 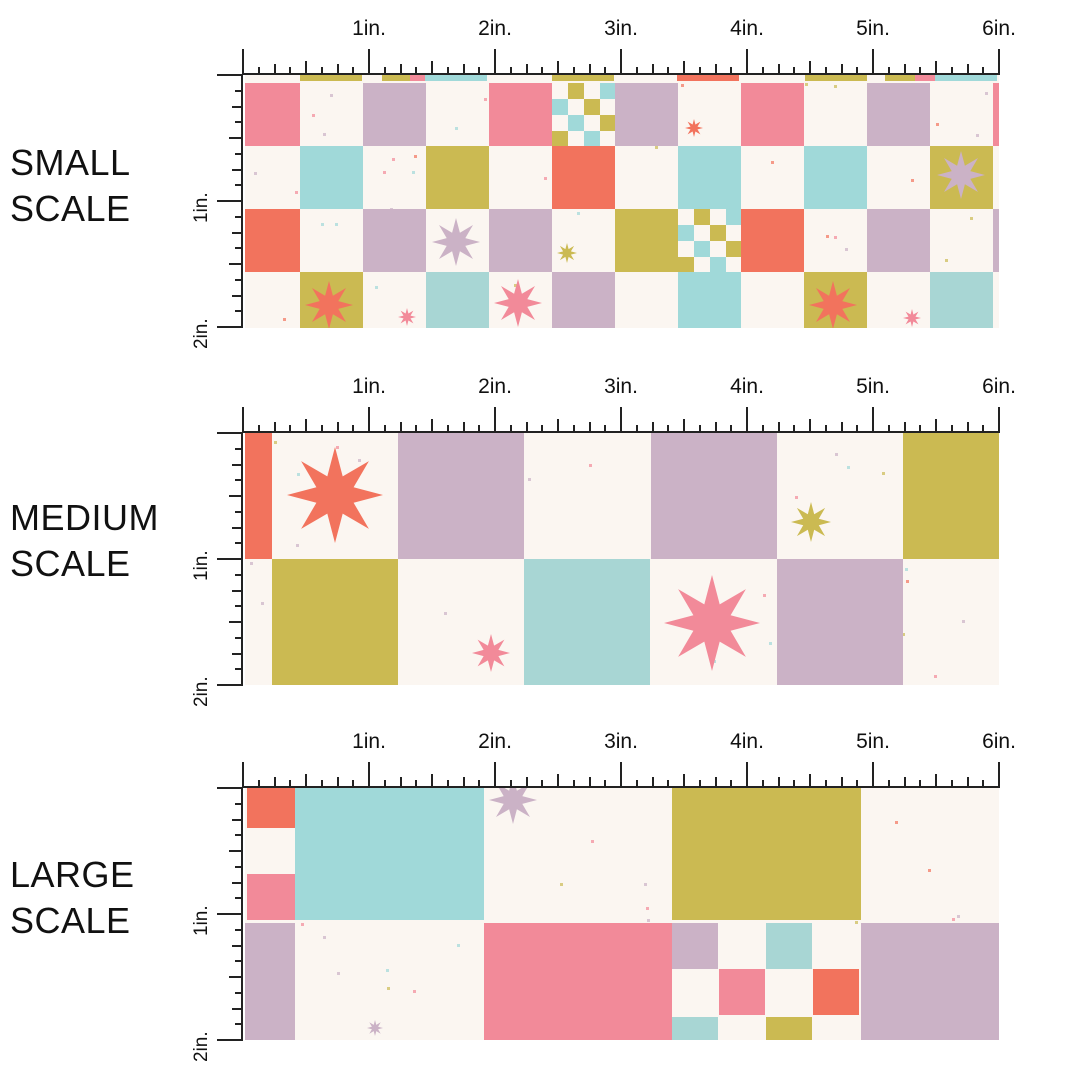 What do you see at coordinates (999, 28) in the screenshot?
I see `ruler-inch-label: 6in.` at bounding box center [999, 28].